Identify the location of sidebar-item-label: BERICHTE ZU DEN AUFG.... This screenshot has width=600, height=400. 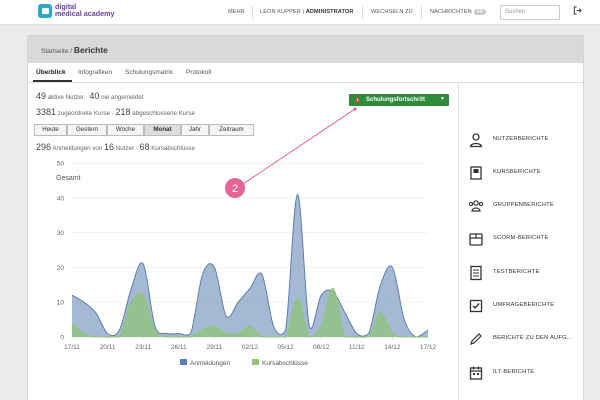
(533, 338).